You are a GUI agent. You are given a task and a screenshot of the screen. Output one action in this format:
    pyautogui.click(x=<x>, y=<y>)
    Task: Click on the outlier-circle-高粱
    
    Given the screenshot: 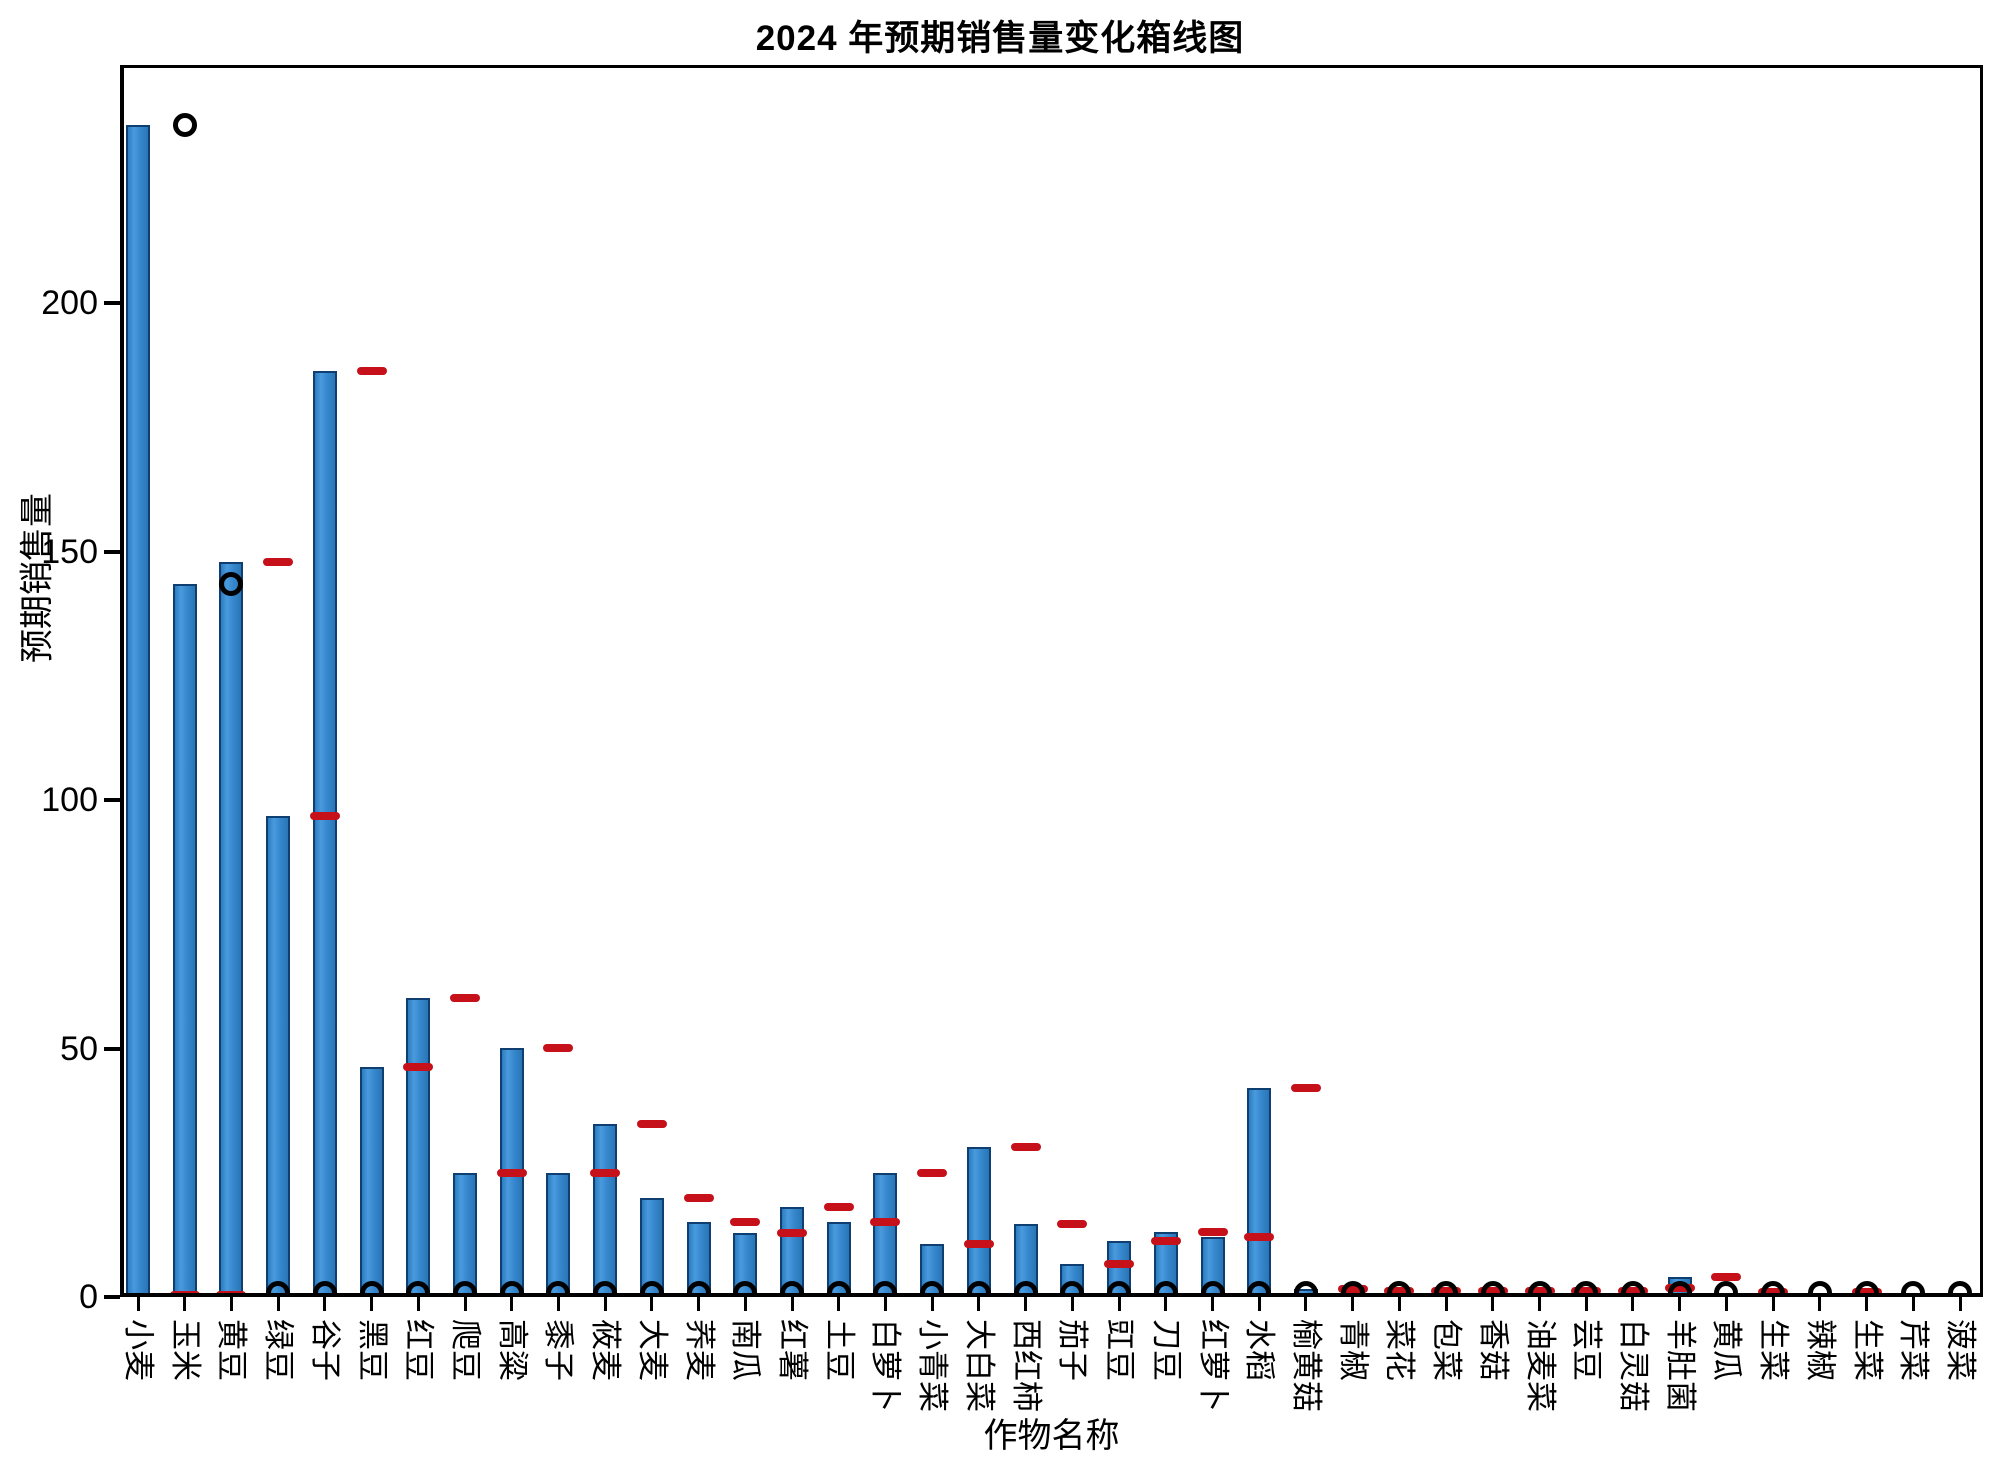 What is the action you would take?
    pyautogui.click(x=511, y=1288)
    